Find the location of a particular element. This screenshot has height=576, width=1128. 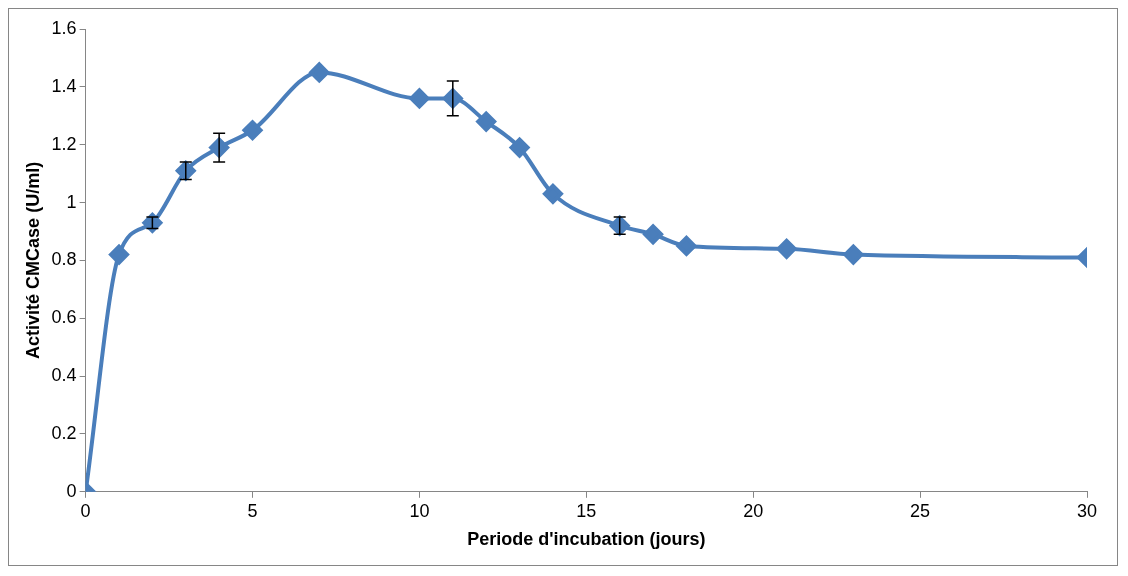

y-tick-label: 1.4 is located at coordinates (64, 85).